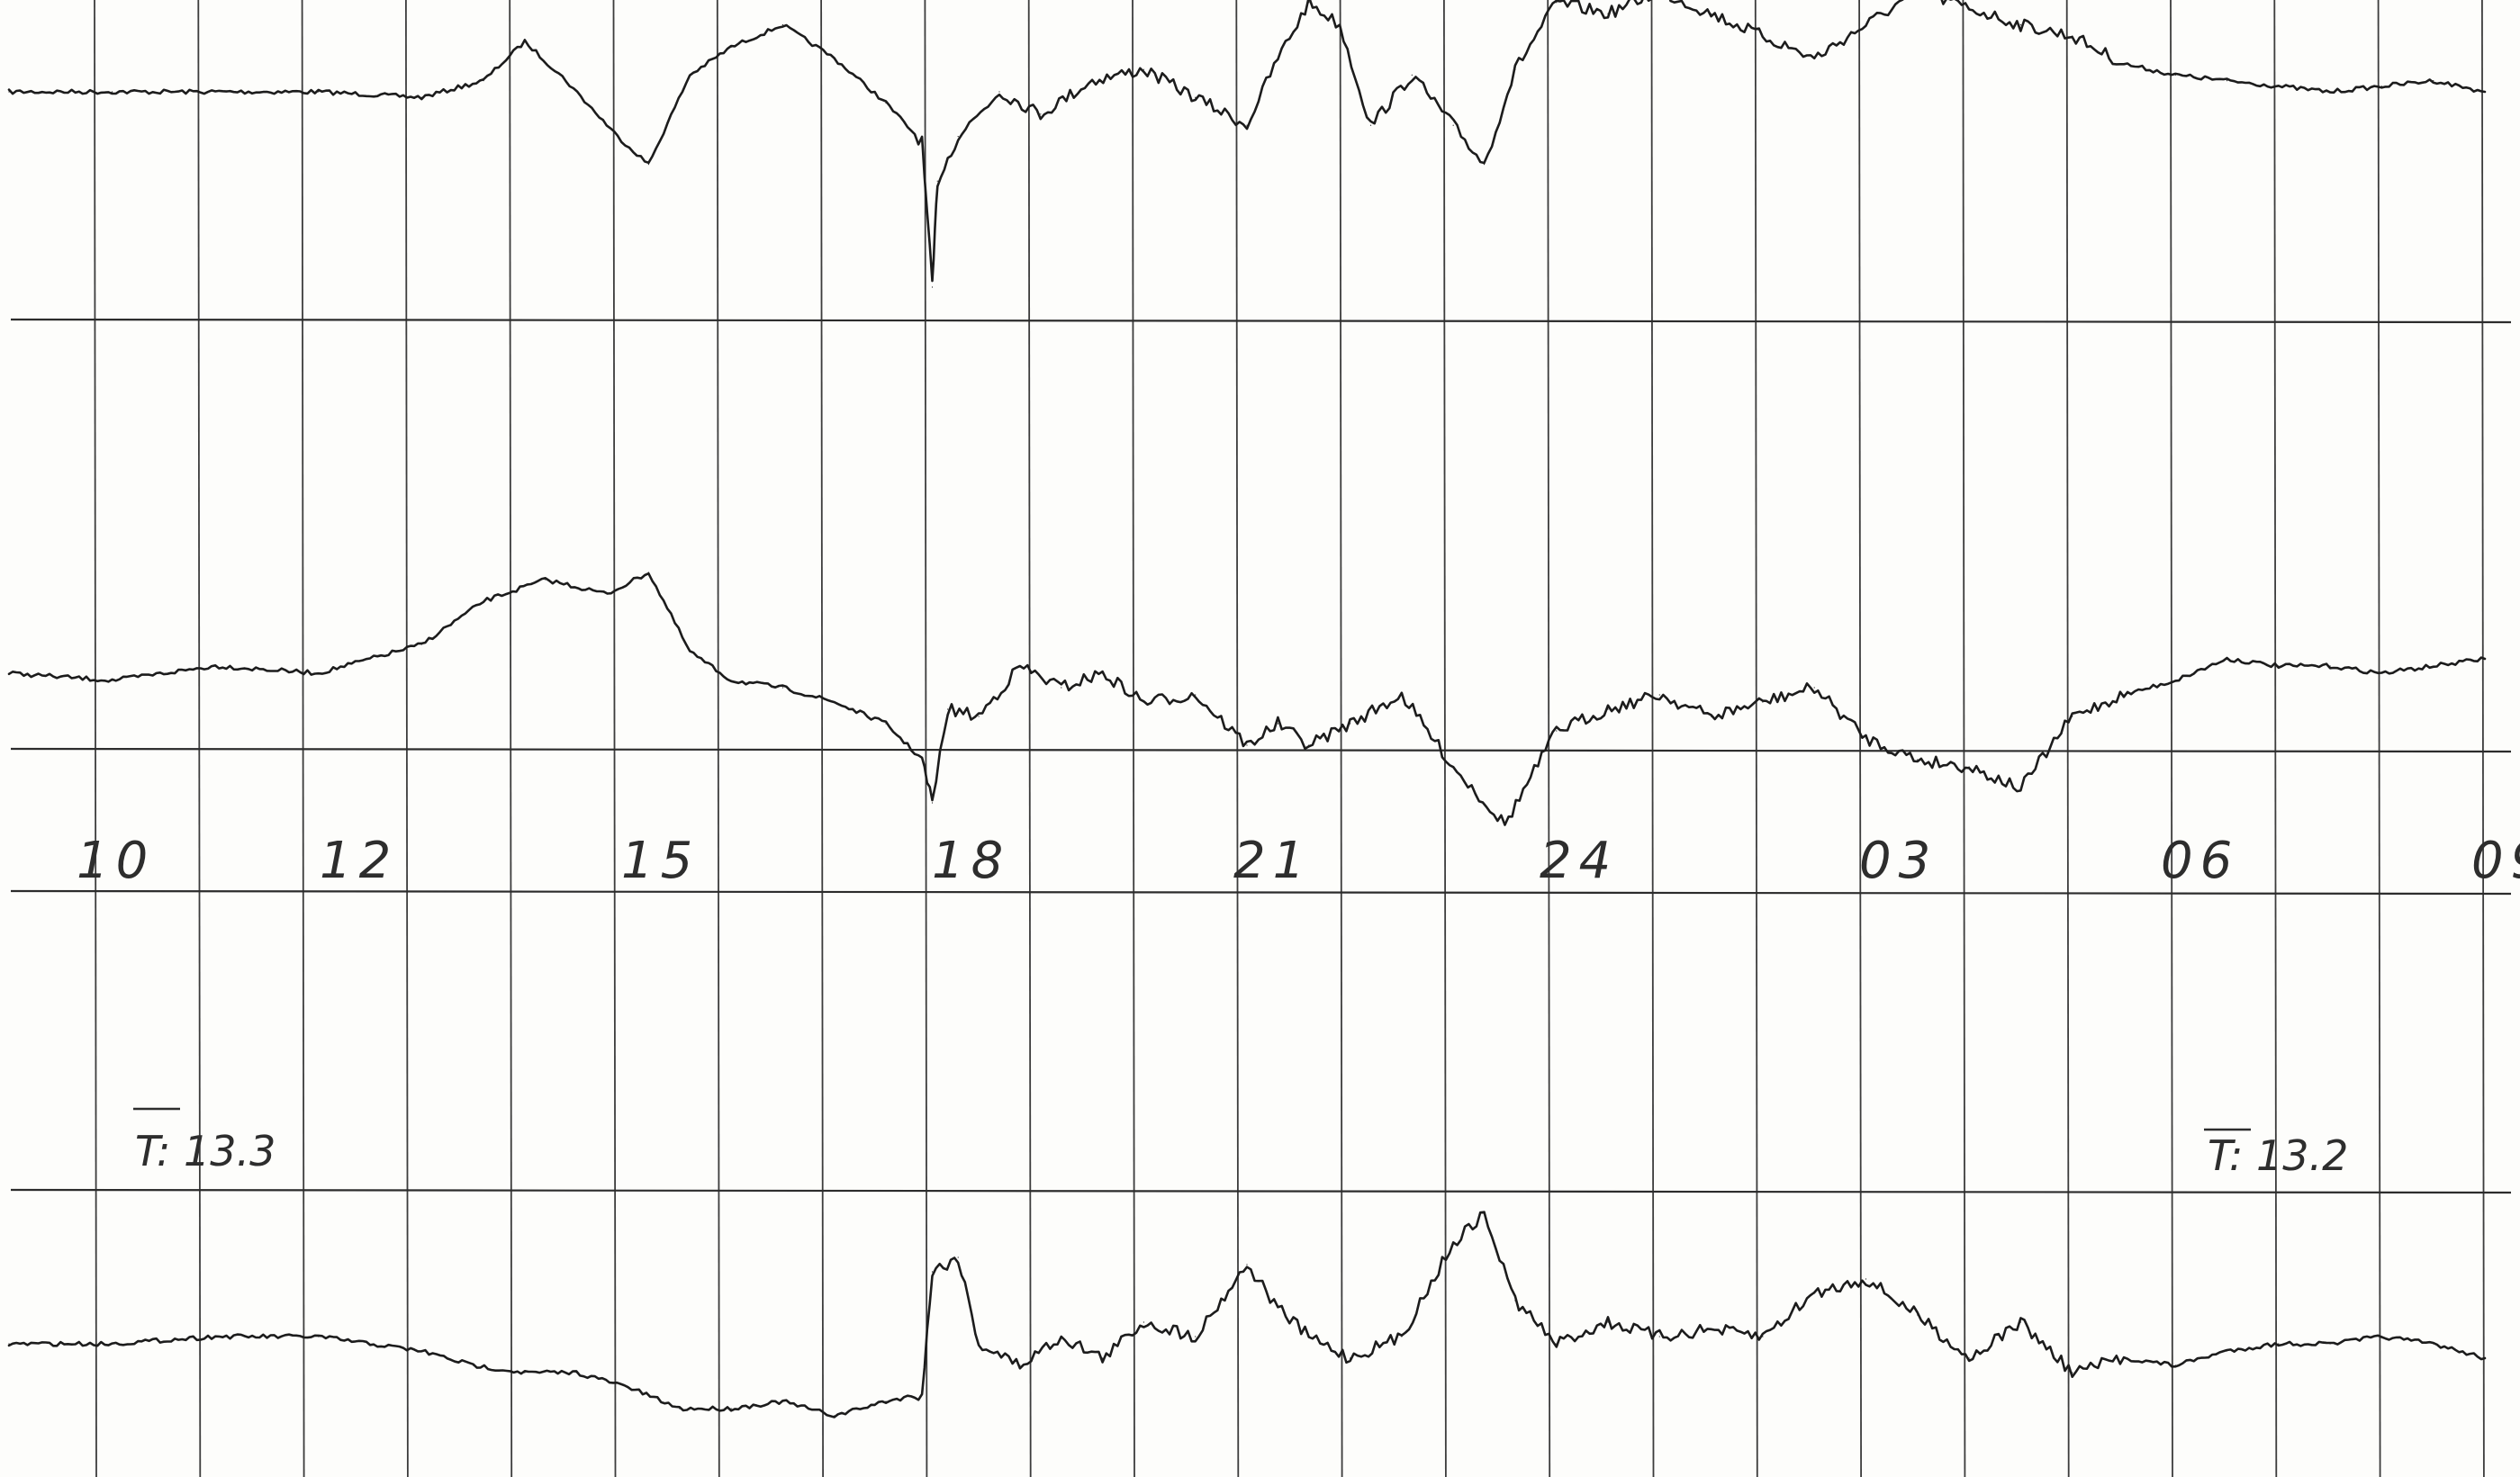  I want to click on hour-label: 09, so click(2495, 861).